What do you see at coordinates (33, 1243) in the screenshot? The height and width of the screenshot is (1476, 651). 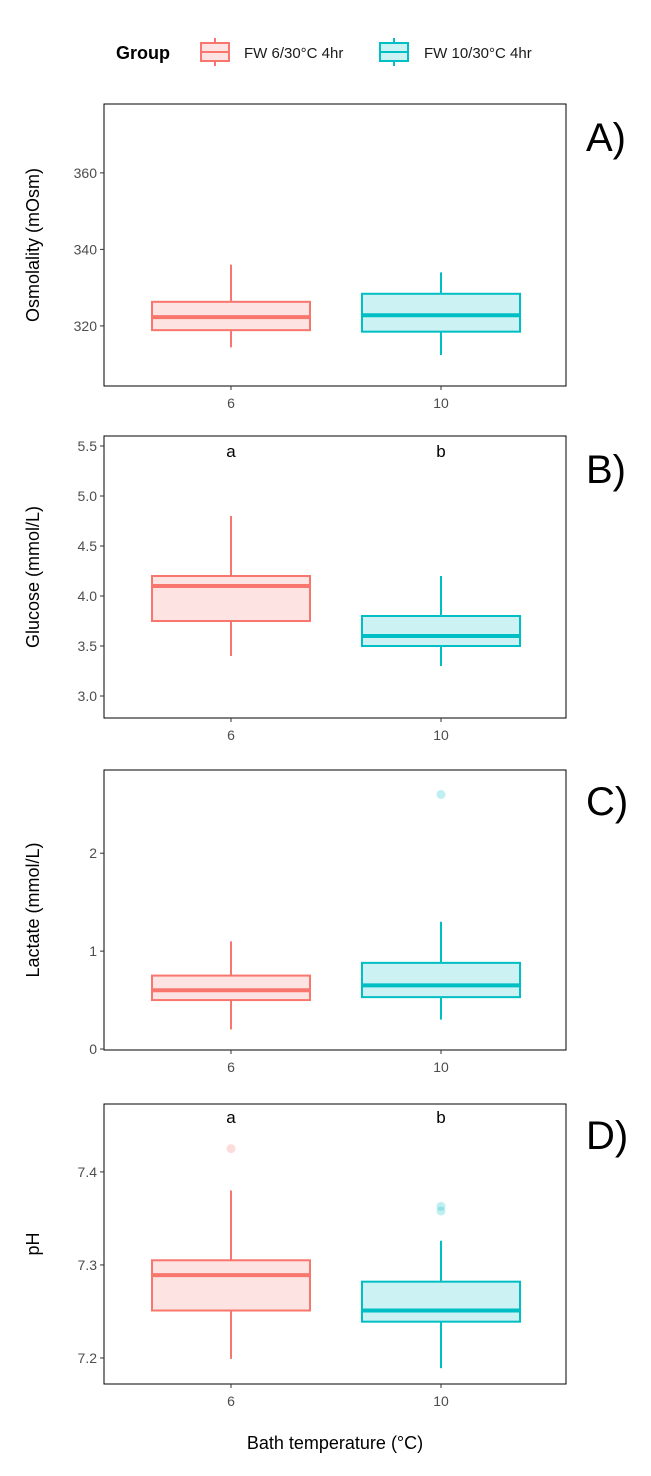 I see `y-axis-label: pH` at bounding box center [33, 1243].